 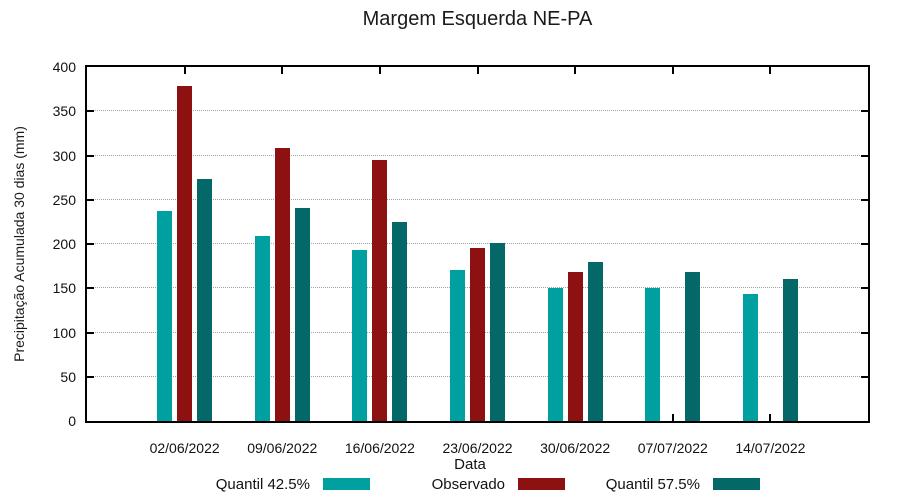 What do you see at coordinates (38, 244) in the screenshot?
I see `y-axis-tick-labels: 0 50 100 150 200 250 300 350 400` at bounding box center [38, 244].